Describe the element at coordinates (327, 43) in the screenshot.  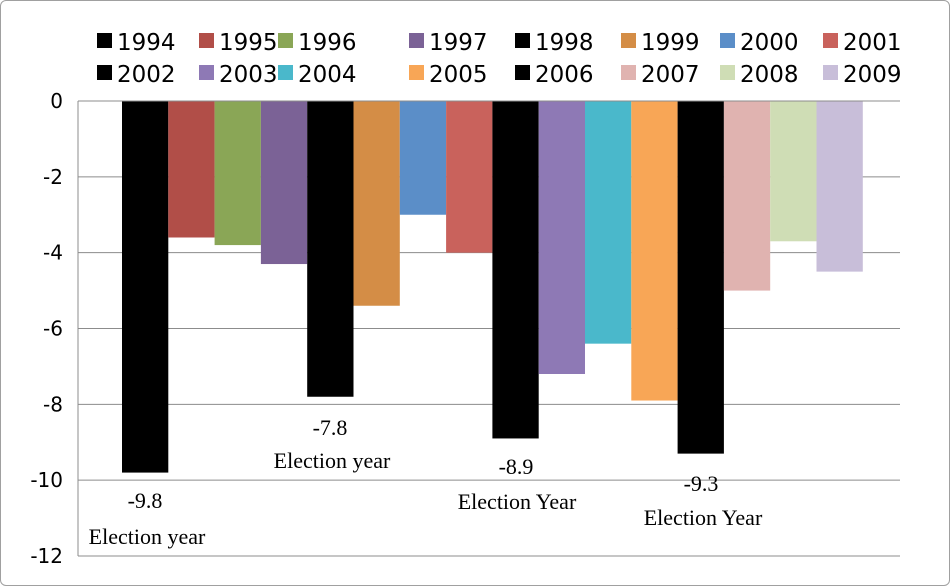
I see `legend-label-1996: 1996` at that location.